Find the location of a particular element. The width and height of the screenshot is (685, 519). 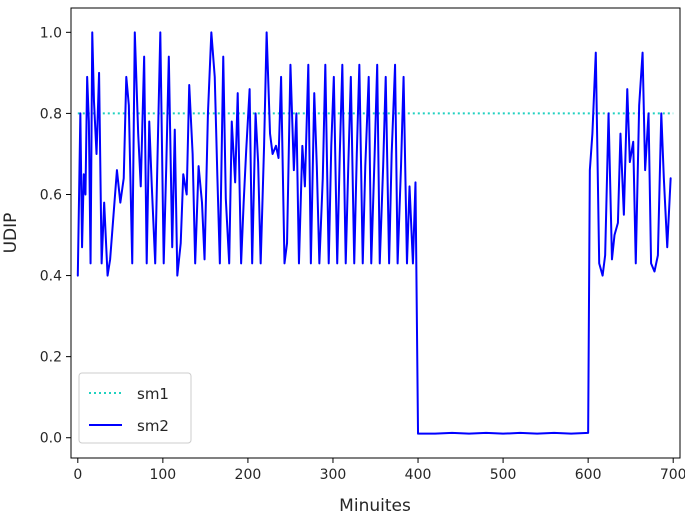

legend-label-sm1: sm1 is located at coordinates (153, 394).